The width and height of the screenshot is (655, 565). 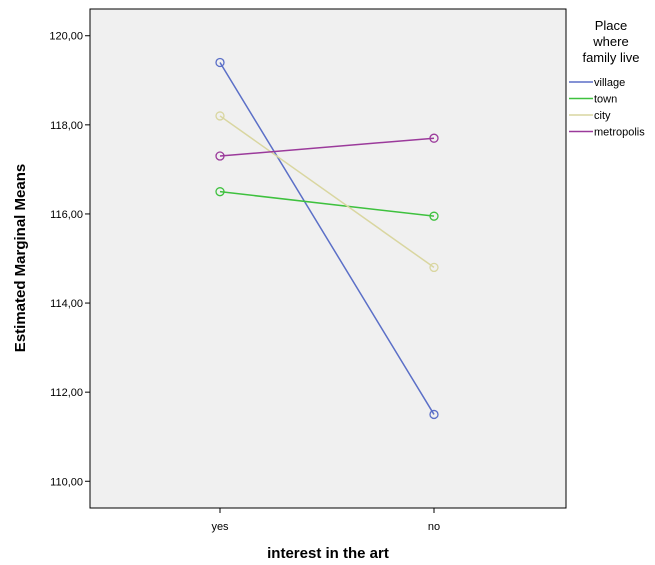 I want to click on y-tick-label: 110,00, so click(x=66, y=482).